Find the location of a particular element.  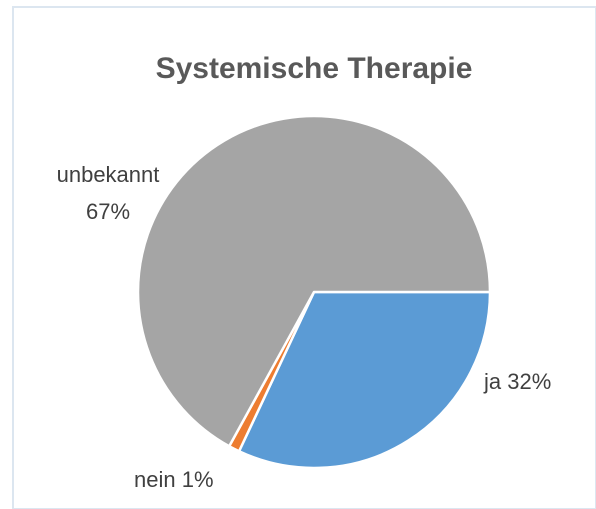

chart-title: Systemische Therapie is located at coordinates (314, 68).